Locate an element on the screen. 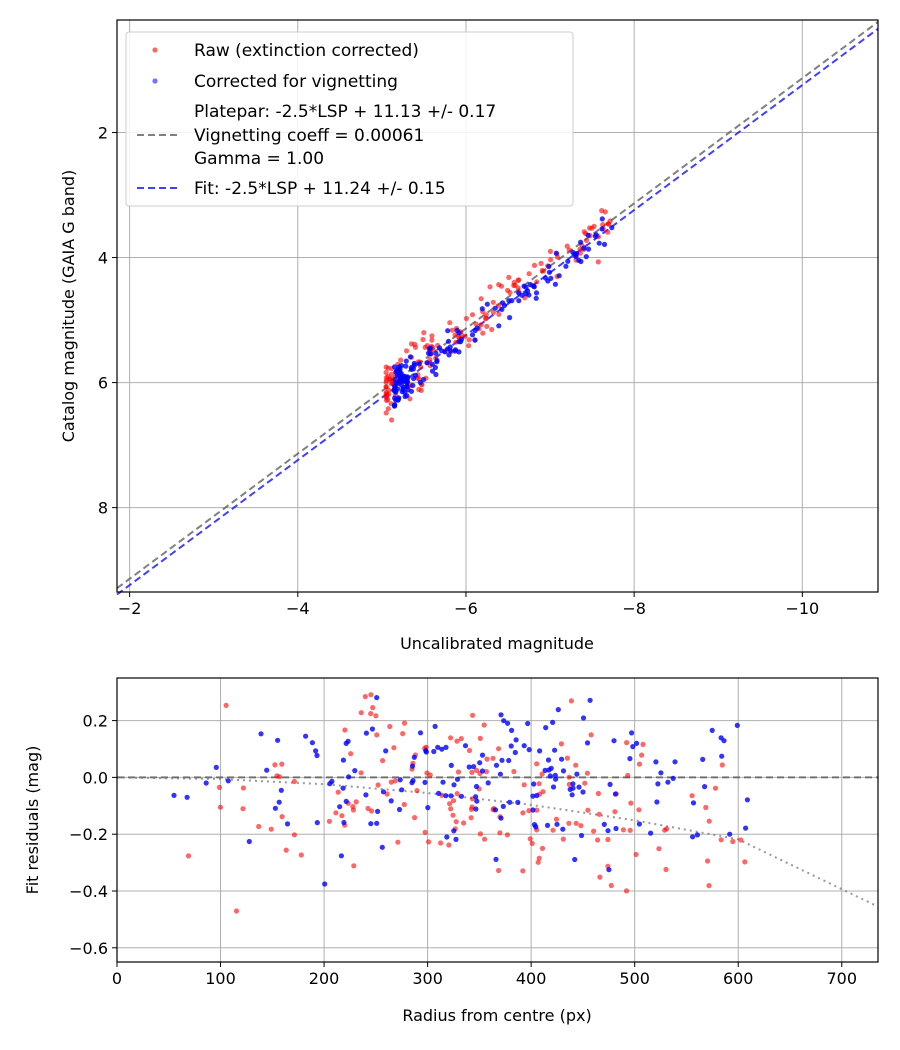  top-x-axis-label: Uncalibrated magnitude is located at coordinates (497, 643).